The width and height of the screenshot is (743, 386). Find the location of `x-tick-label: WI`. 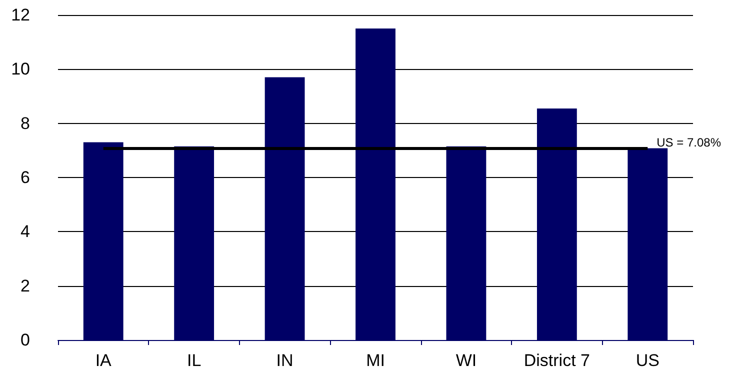

x-tick-label: WI is located at coordinates (466, 360).